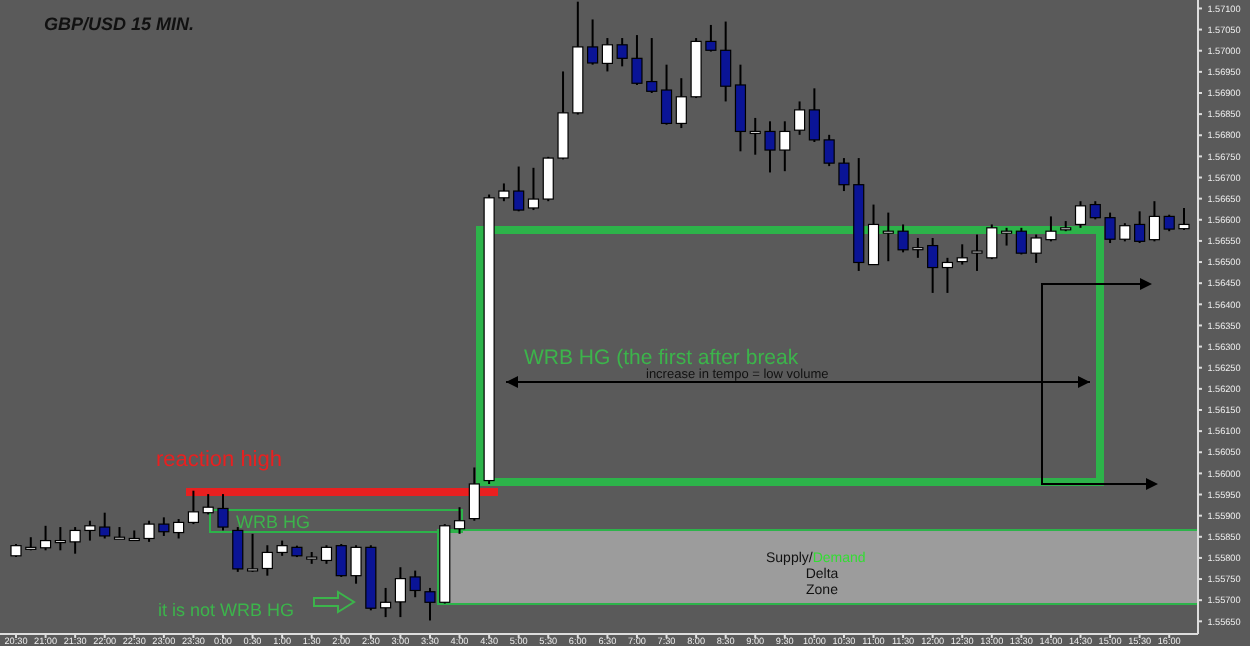 The height and width of the screenshot is (646, 1250). I want to click on text: GBP/USD 15 MIN., so click(119, 24).